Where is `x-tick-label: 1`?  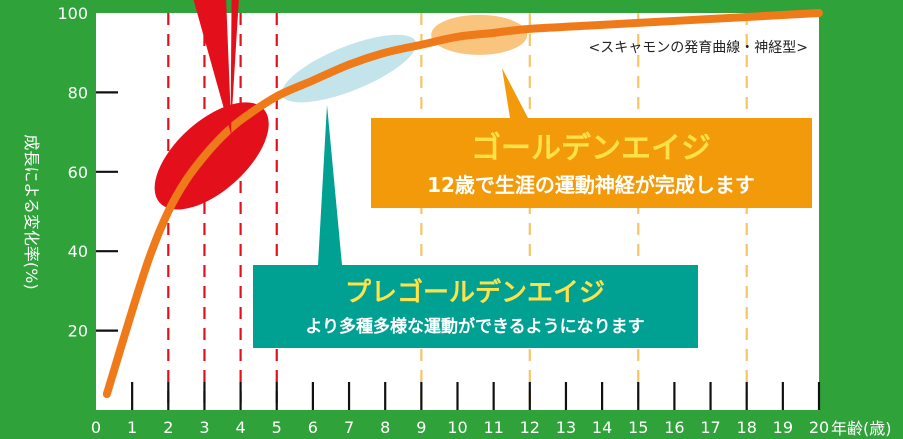
x-tick-label: 1 is located at coordinates (132, 427).